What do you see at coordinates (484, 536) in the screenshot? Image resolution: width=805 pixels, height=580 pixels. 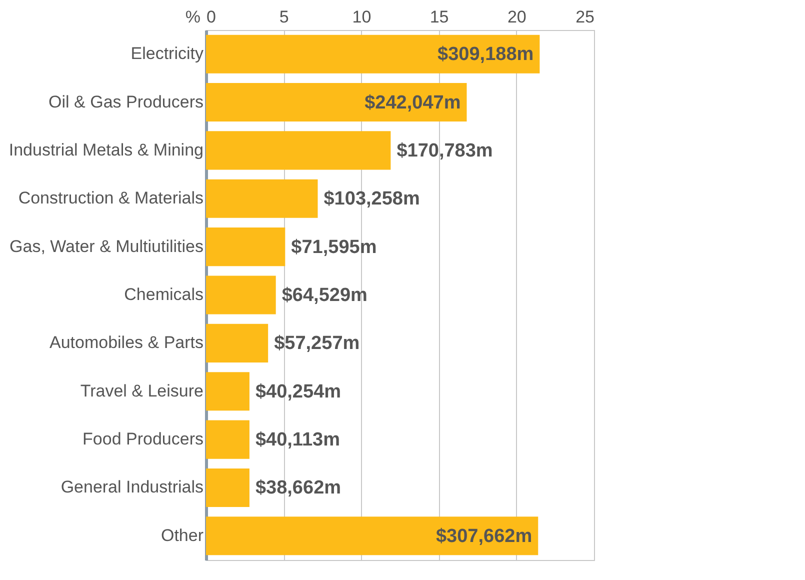 I see `annotation: $307,662m` at bounding box center [484, 536].